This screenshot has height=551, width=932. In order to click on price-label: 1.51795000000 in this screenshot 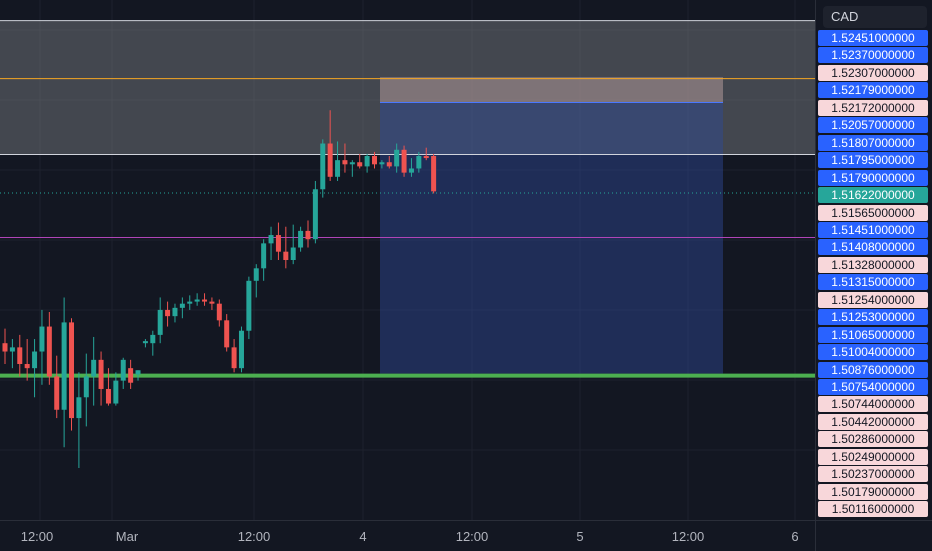, I will do `click(873, 160)`.